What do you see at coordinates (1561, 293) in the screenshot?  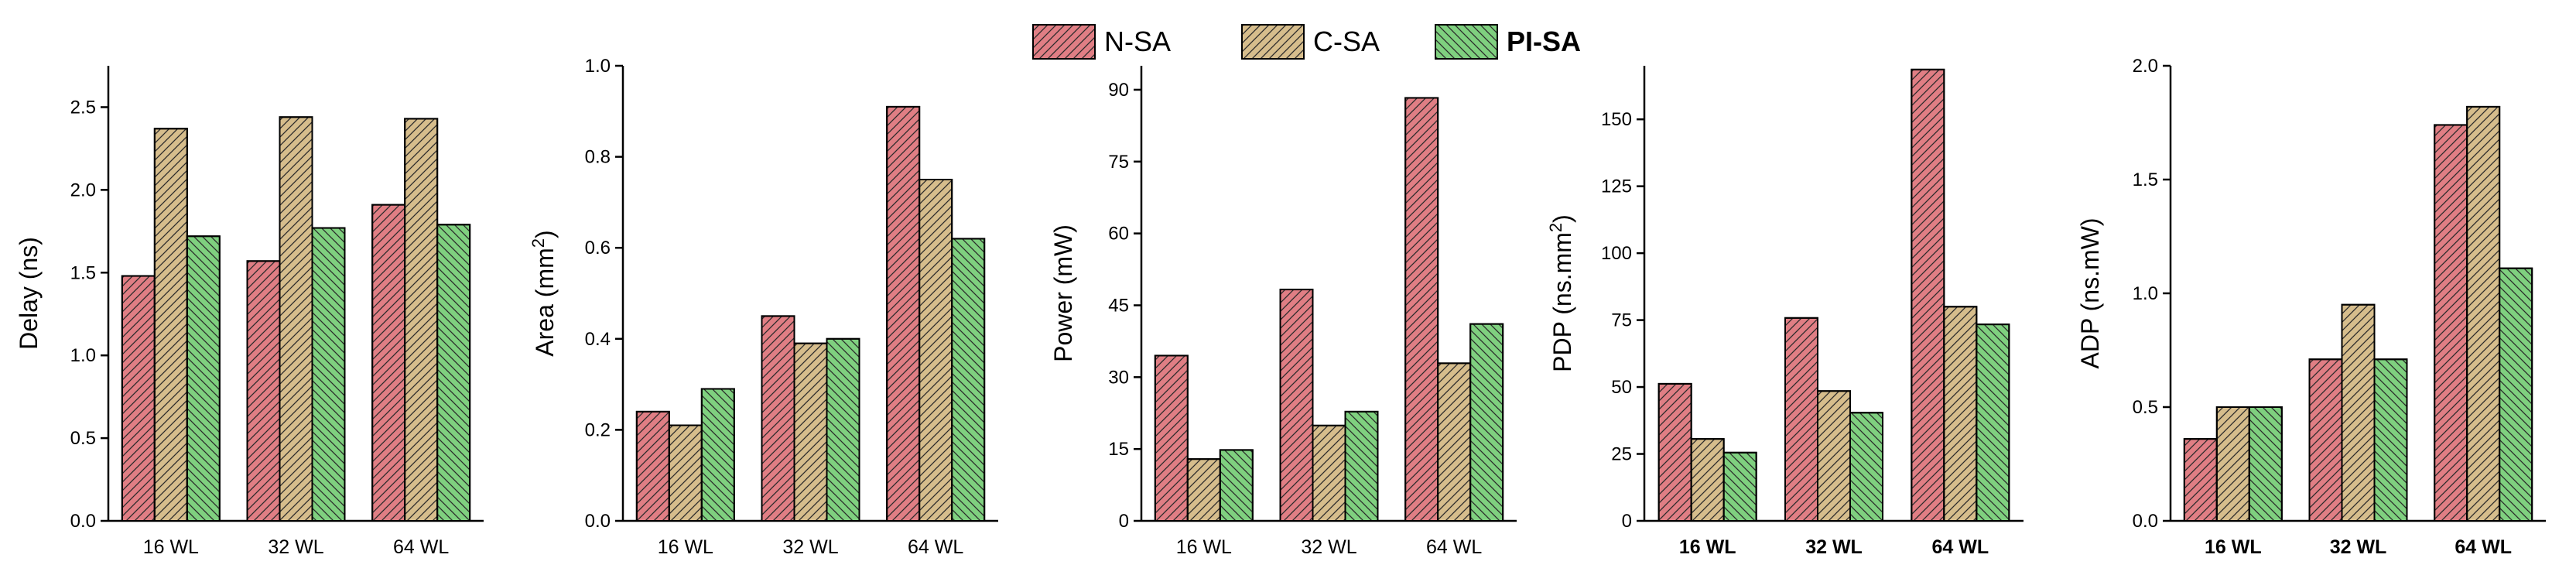 I see `y-axis-label: PDP (ns.mm2)` at bounding box center [1561, 293].